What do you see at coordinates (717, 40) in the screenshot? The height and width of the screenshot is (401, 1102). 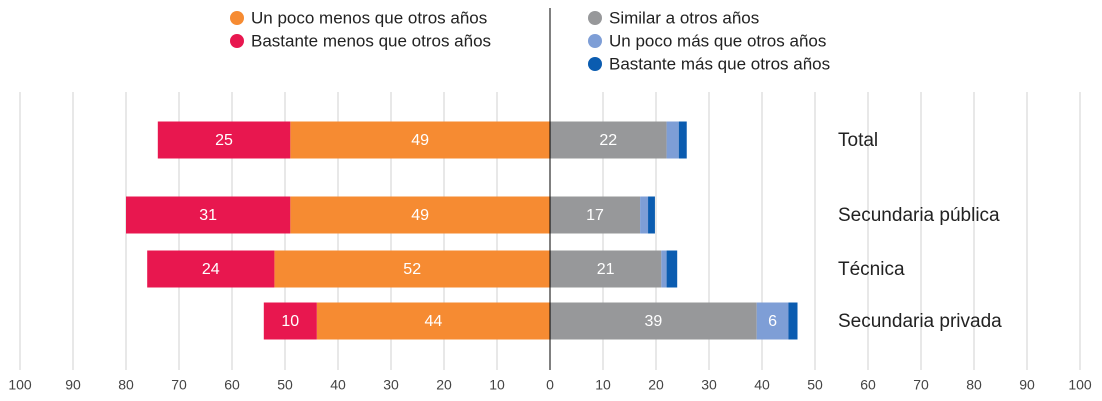 I see `legend-label: Un poco más que otros años` at bounding box center [717, 40].